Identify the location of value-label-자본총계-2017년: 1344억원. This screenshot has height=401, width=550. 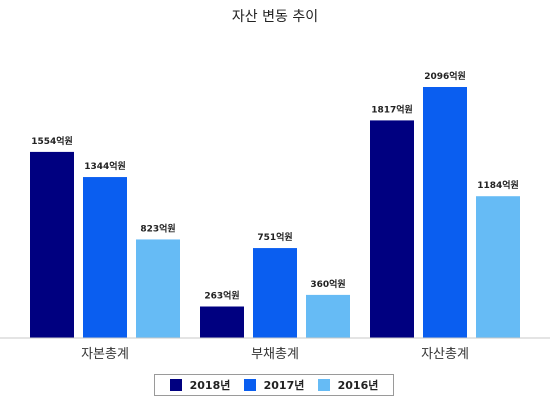
(105, 166).